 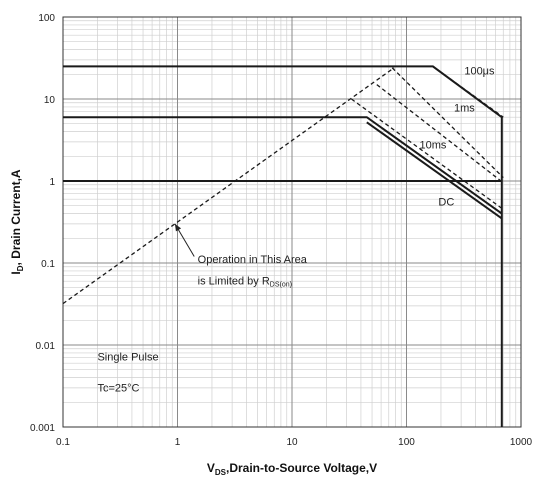 I want to click on x-tick-labels: 0.1 1 10 100 1000, so click(x=294, y=442).